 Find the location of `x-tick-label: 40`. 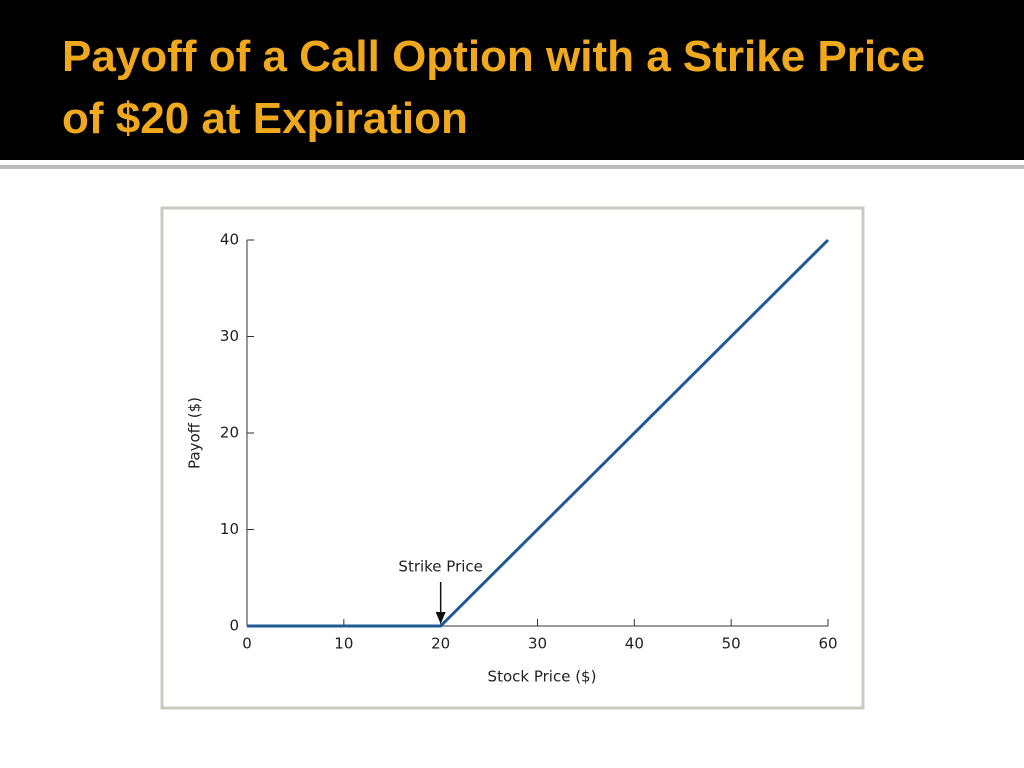

x-tick-label: 40 is located at coordinates (634, 644).